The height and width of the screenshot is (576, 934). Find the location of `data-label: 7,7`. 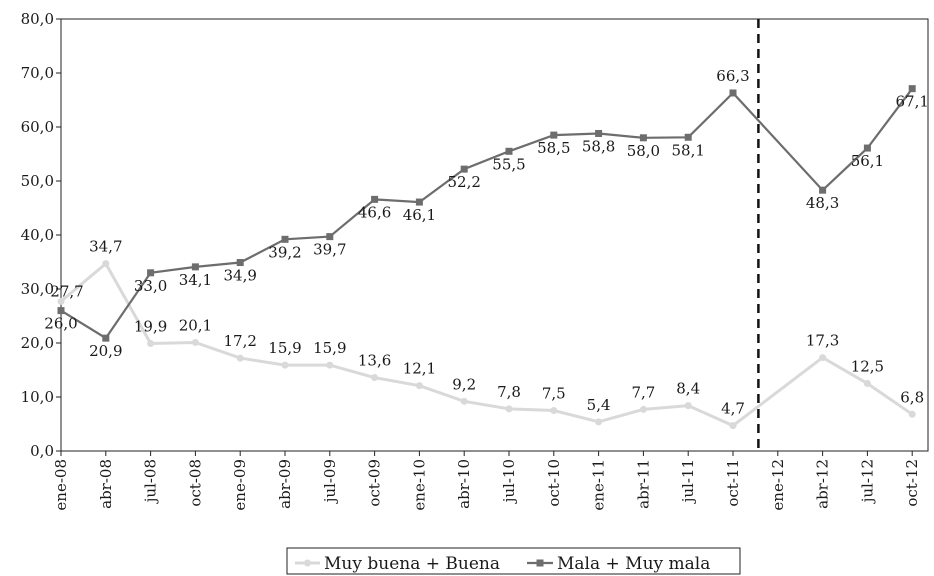

data-label: 7,7 is located at coordinates (643, 392).